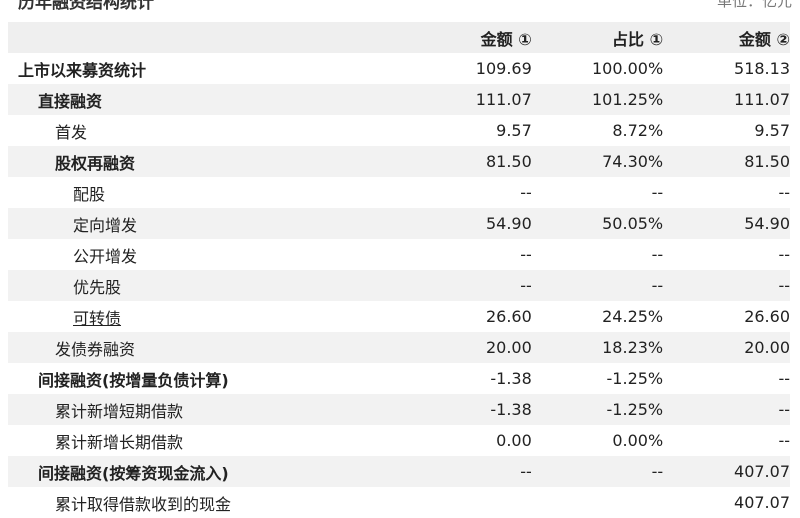  I want to click on row-label: 首发, so click(119, 130).